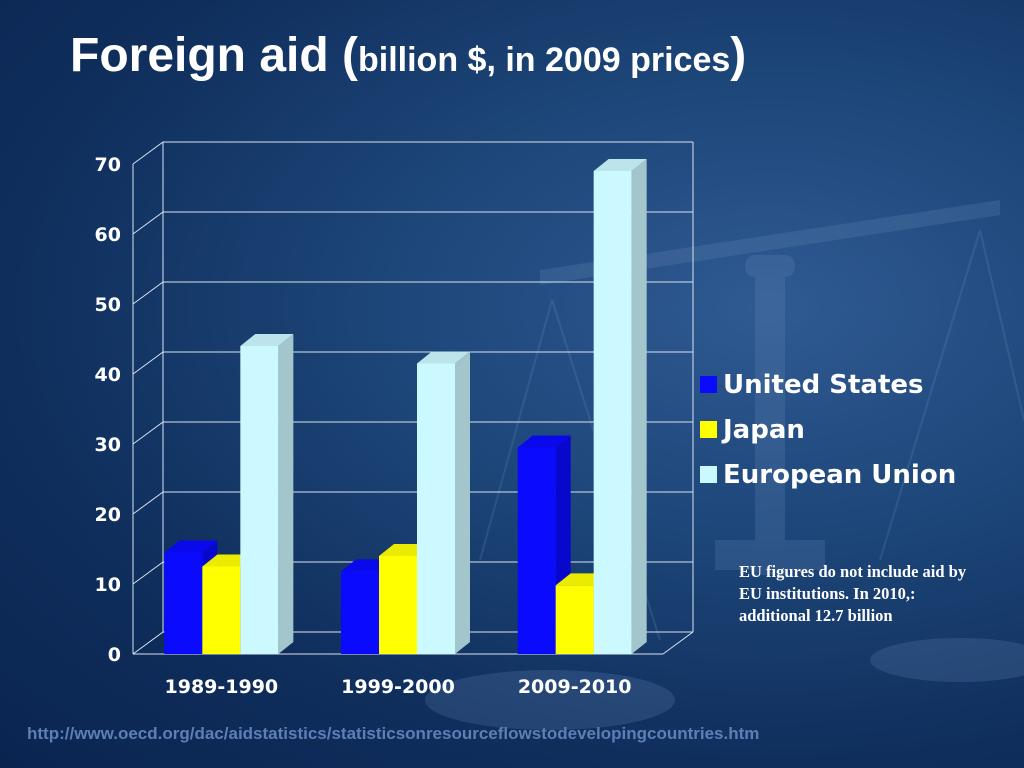  I want to click on bar-united-states-2009-2010, so click(544, 544).